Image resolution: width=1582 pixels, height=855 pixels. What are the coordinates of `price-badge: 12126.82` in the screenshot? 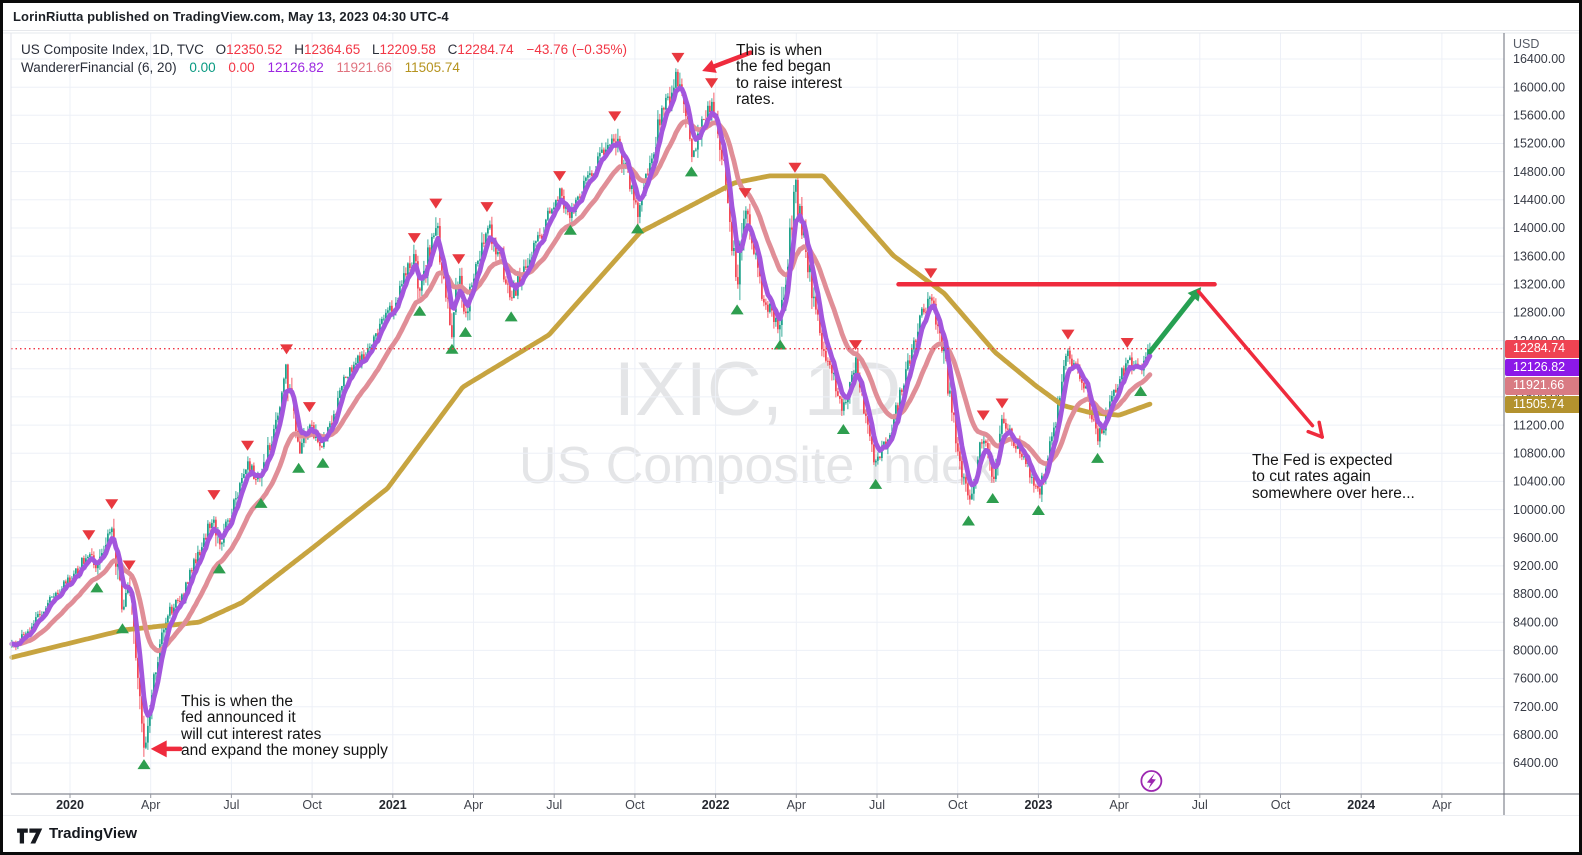 It's located at (1542, 367).